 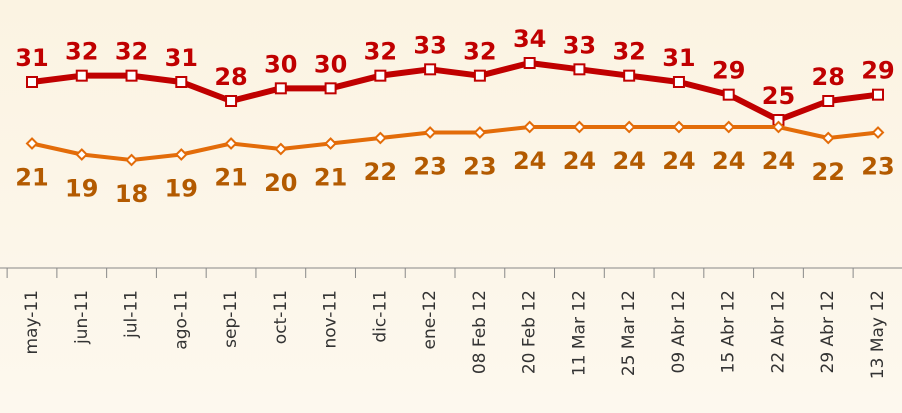 What do you see at coordinates (32, 322) in the screenshot?
I see `x-tick-label: may-11` at bounding box center [32, 322].